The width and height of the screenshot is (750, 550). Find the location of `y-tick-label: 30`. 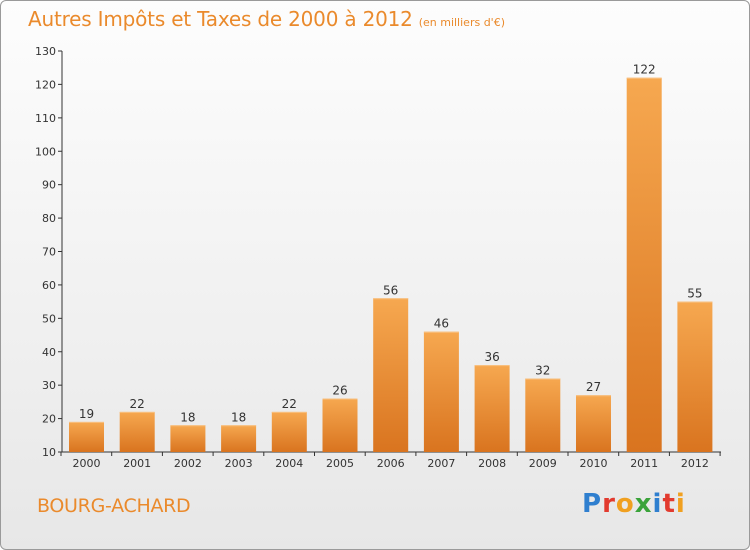

y-tick-label: 30 is located at coordinates (49, 385).